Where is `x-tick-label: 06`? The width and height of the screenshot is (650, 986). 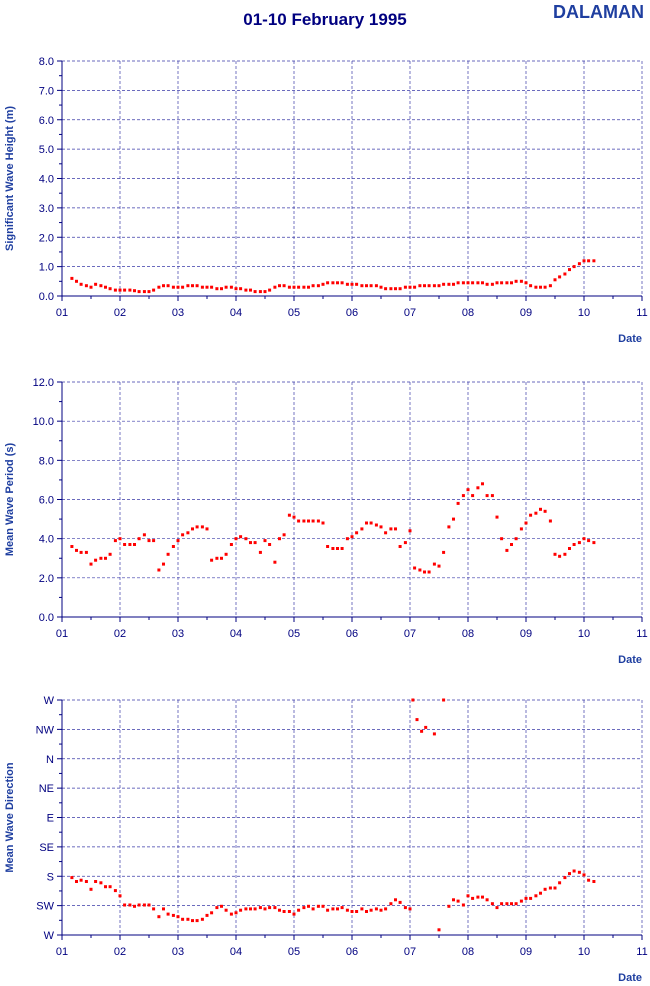 x-tick-label: 06 is located at coordinates (352, 952).